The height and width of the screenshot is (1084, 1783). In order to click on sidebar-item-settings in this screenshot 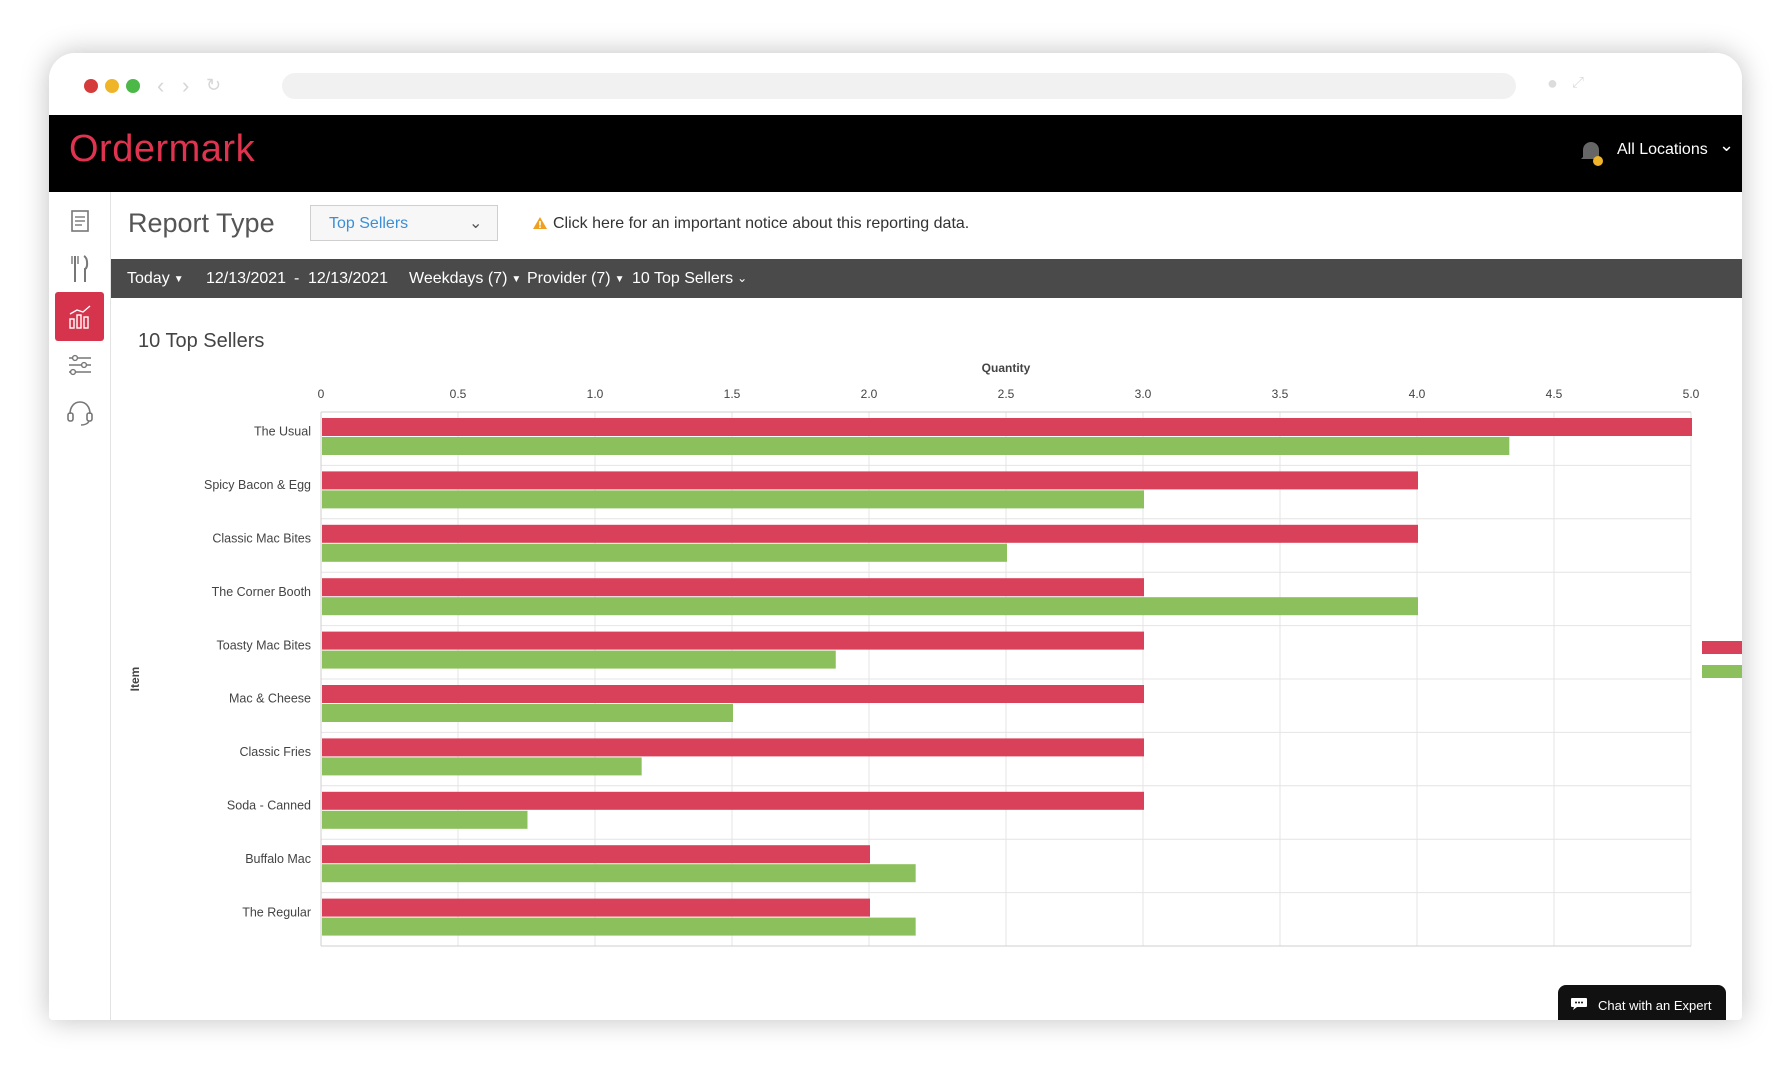, I will do `click(79, 364)`.